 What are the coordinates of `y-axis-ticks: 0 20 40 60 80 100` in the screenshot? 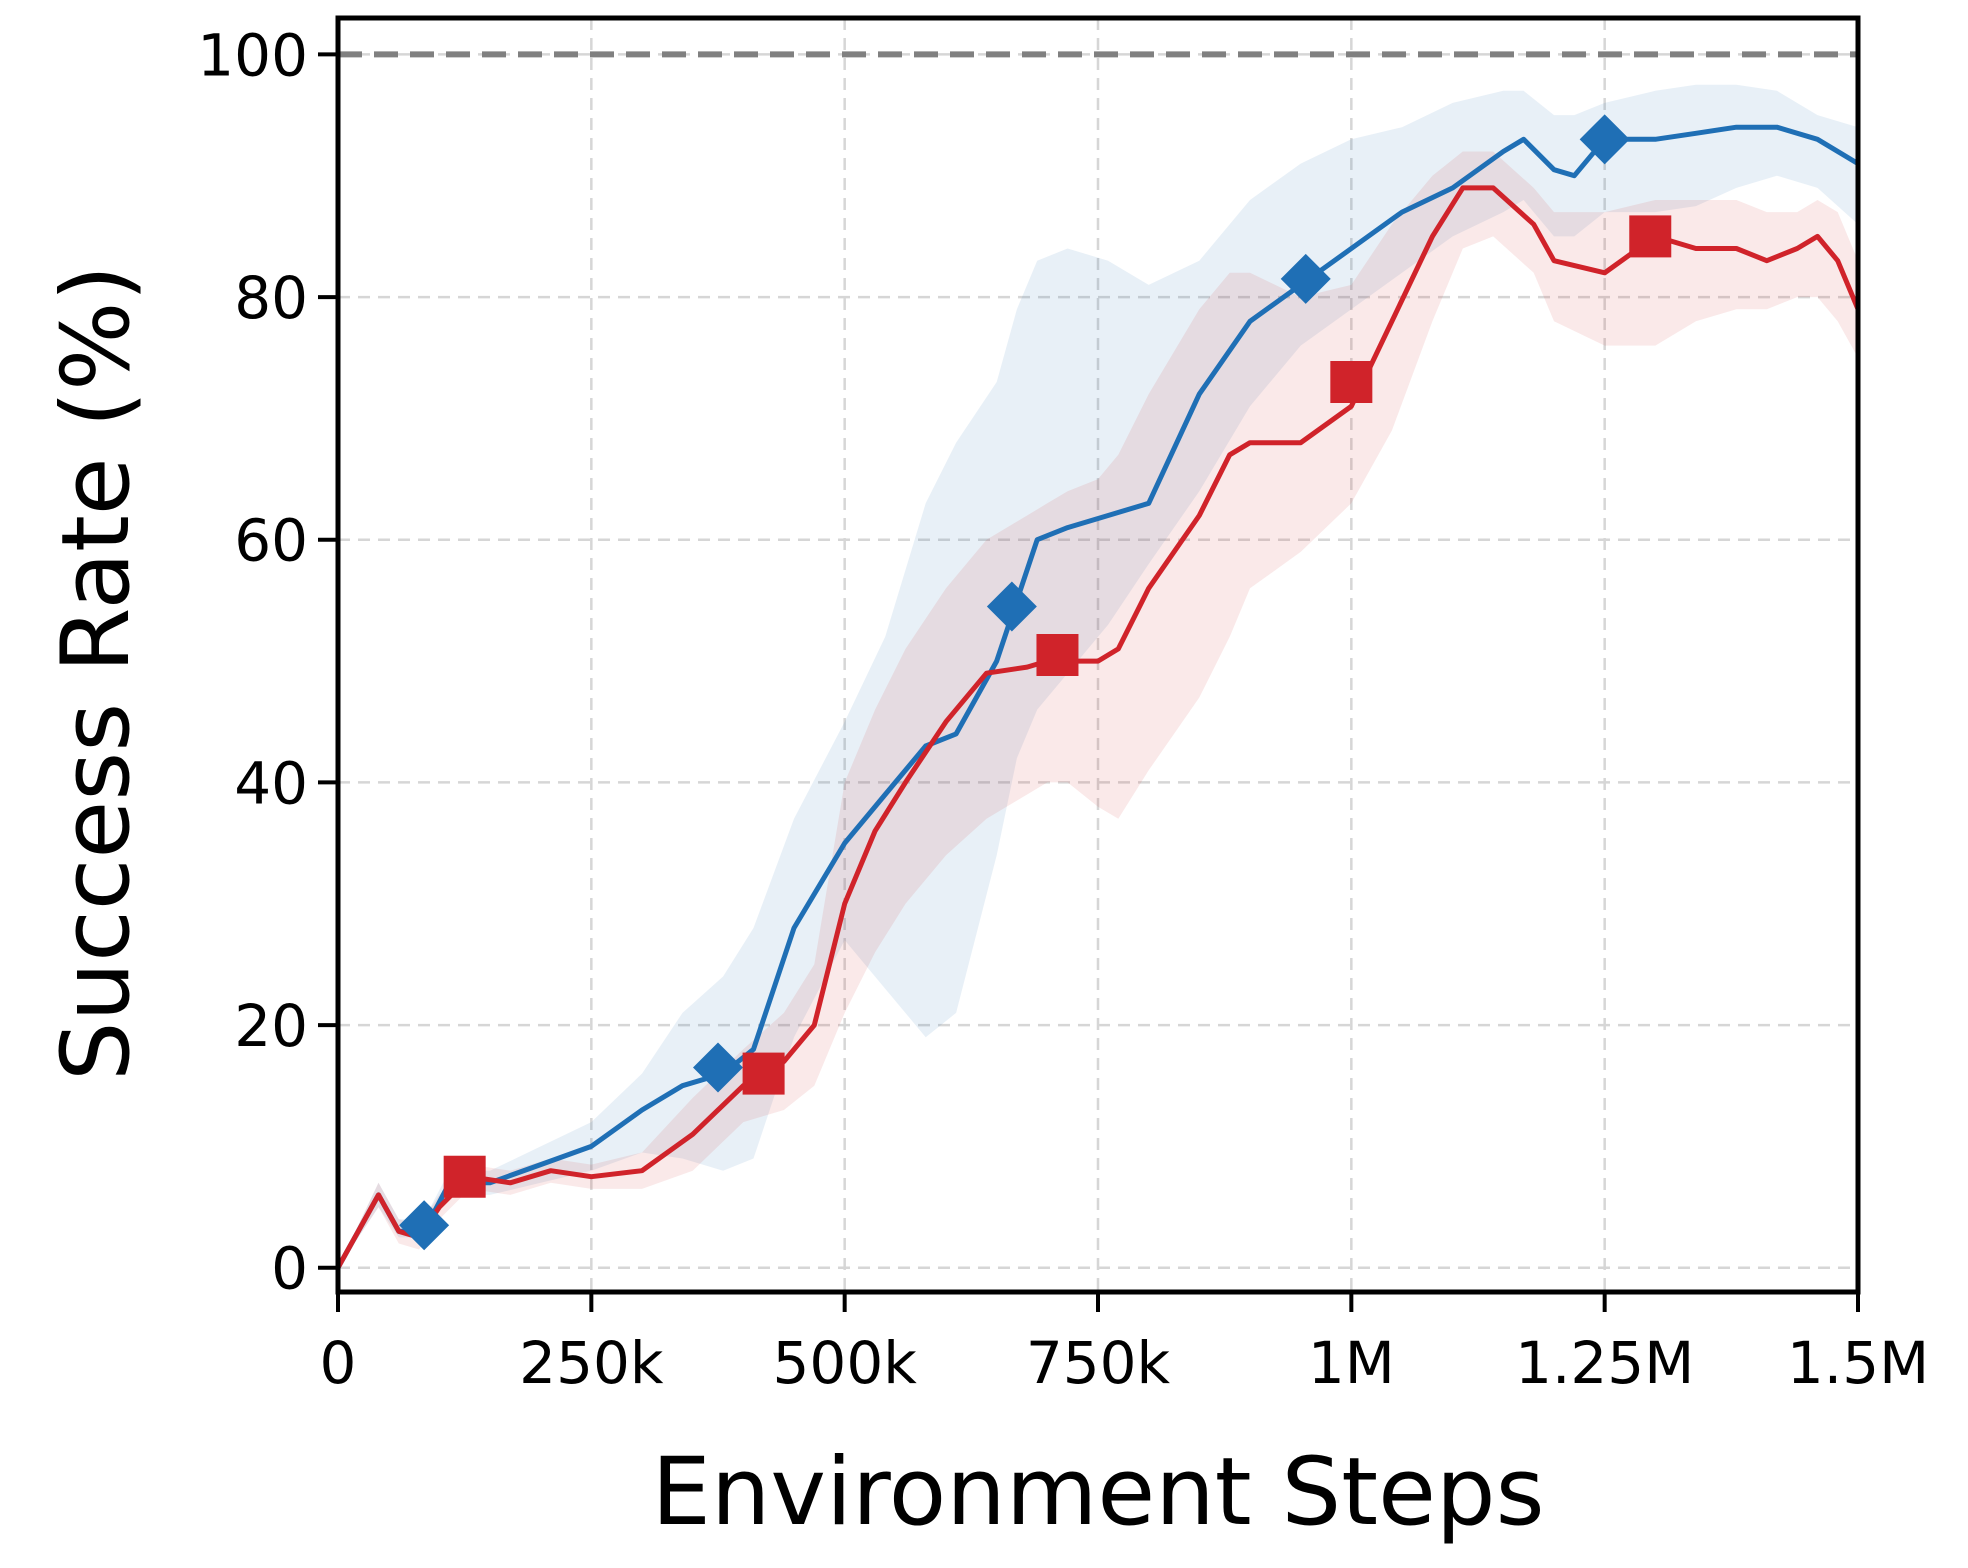 It's located at (267, 662).